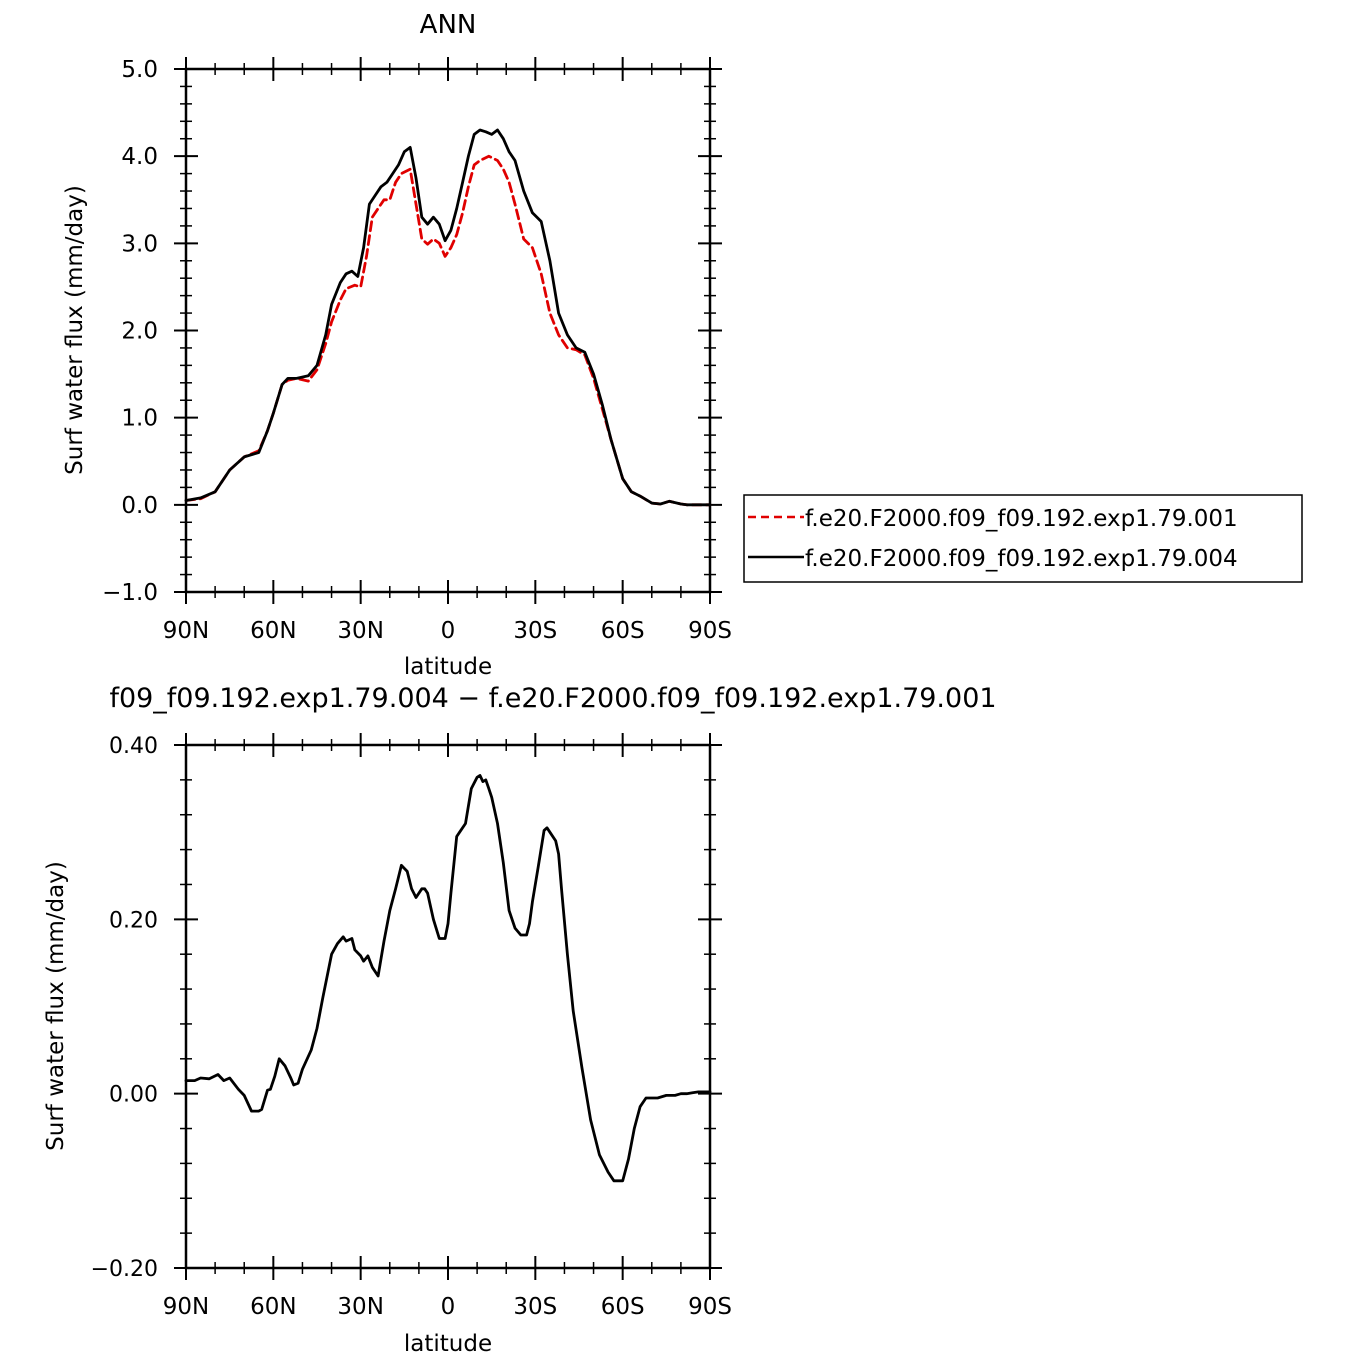 This screenshot has width=1363, height=1363. I want to click on bottom-chart-xtick-label: 30S, so click(535, 1307).